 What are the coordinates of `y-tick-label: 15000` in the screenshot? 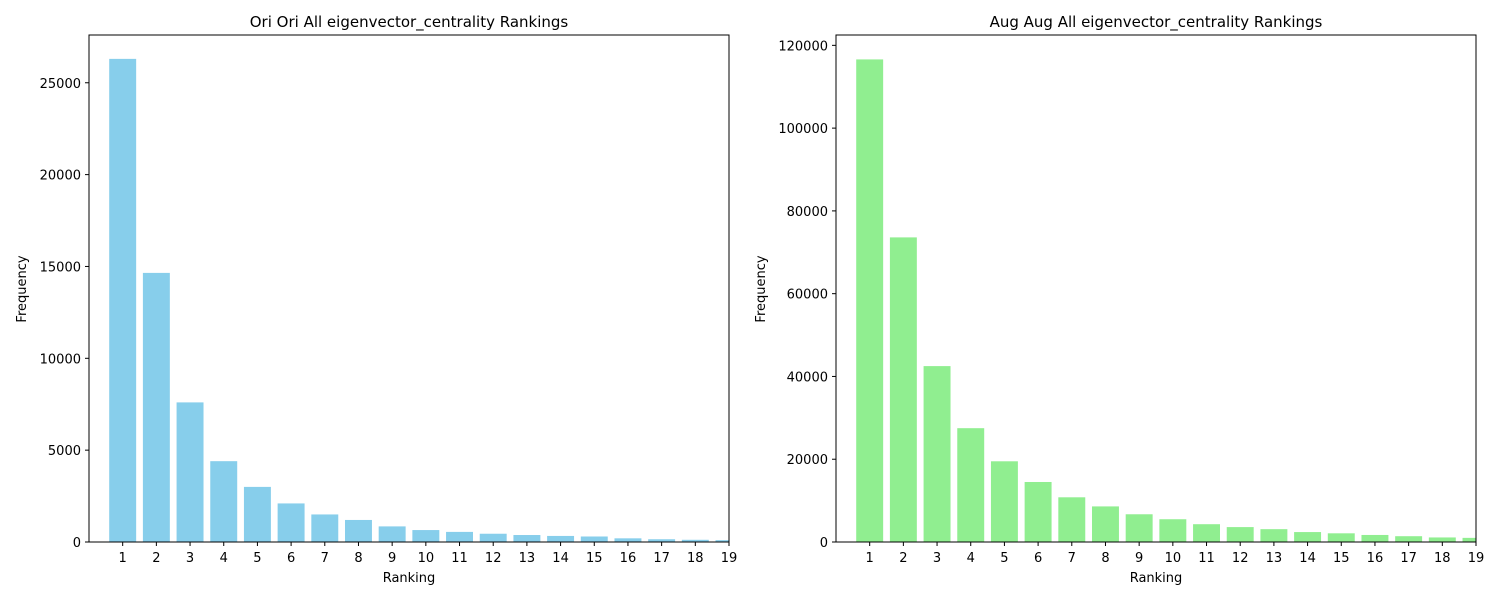 It's located at (60, 267).